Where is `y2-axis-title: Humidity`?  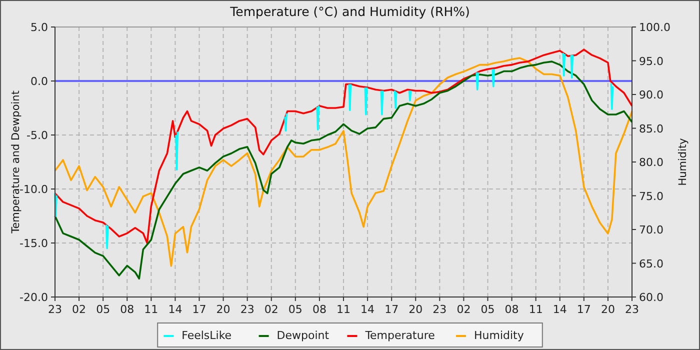
y2-axis-title: Humidity is located at coordinates (683, 162).